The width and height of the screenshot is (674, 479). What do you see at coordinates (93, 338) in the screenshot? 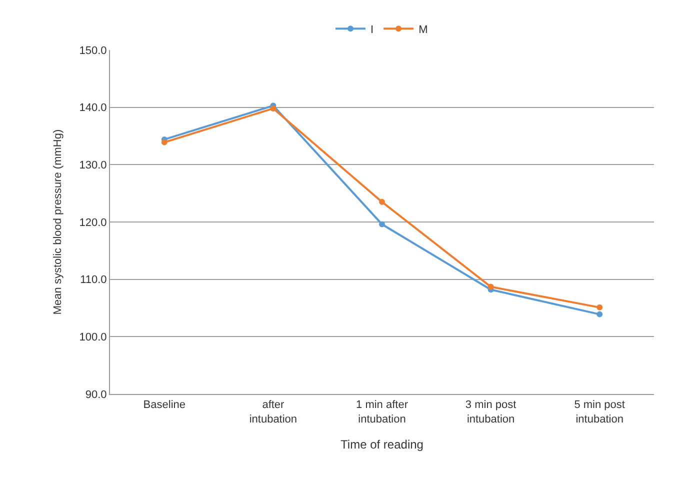
I see `y-tick-label: 100.0` at bounding box center [93, 338].